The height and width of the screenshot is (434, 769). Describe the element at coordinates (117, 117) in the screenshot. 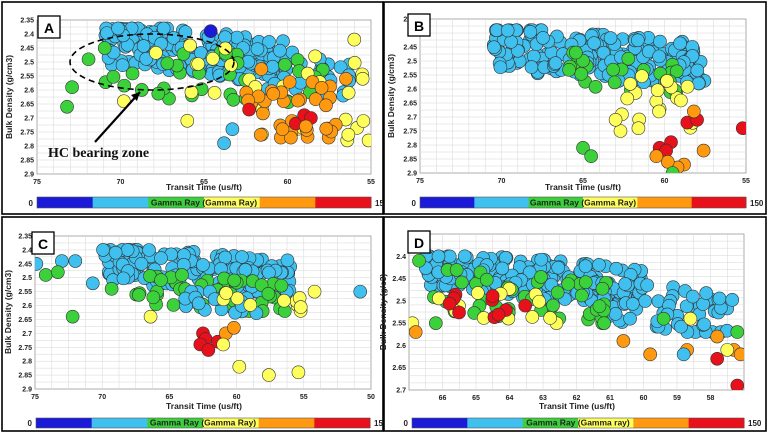

I see `hc-zone-arrow-line` at that location.